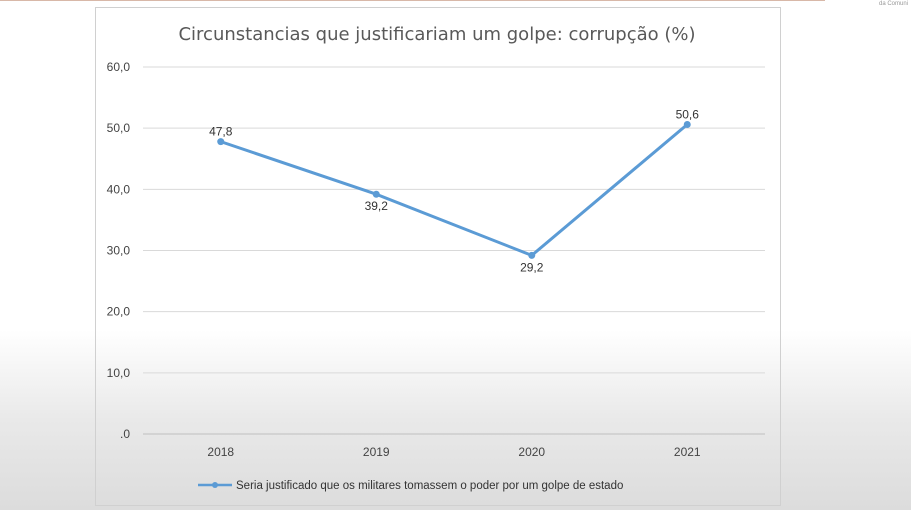 The image size is (911, 510). I want to click on x-tick-label: 2020, so click(531, 452).